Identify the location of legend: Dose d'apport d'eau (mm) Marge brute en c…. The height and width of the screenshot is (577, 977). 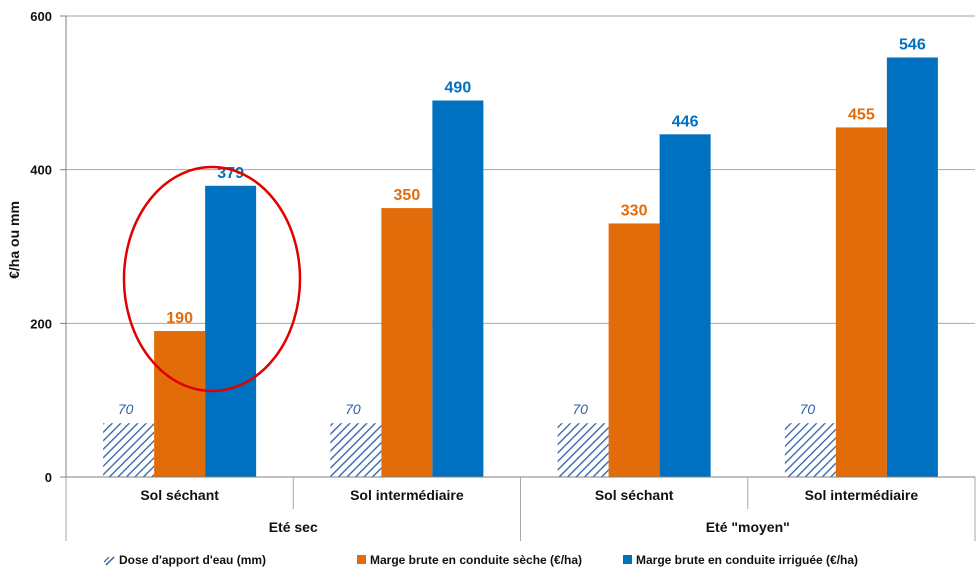
(480, 560).